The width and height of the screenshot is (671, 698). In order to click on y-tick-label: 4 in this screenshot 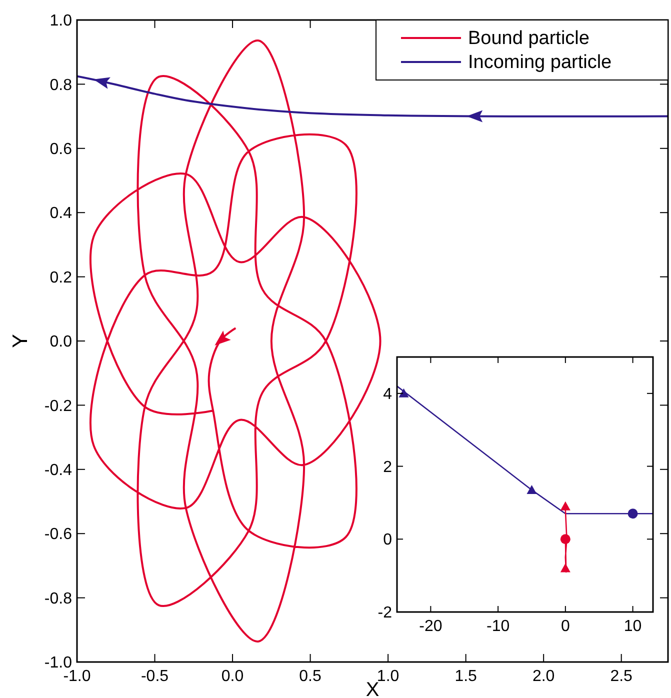, I will do `click(387, 395)`.